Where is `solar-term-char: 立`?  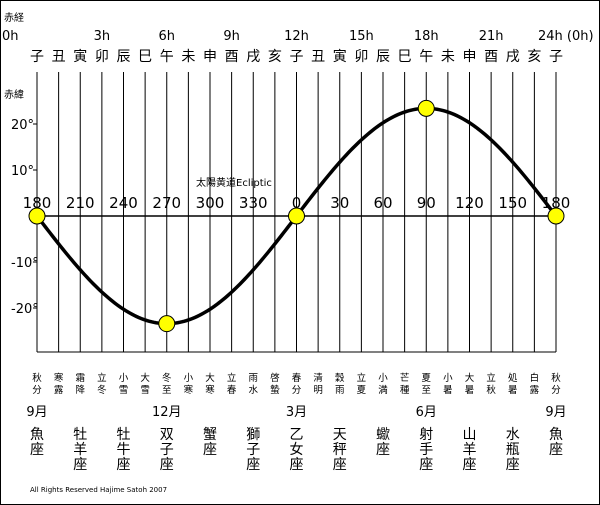 solar-term-char: 立 is located at coordinates (491, 378).